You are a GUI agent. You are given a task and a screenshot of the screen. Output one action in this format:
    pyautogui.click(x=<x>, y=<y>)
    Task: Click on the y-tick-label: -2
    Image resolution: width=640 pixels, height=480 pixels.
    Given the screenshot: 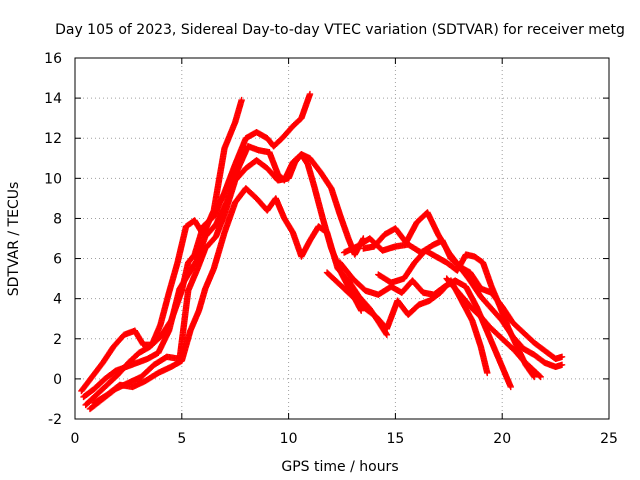 What is the action you would take?
    pyautogui.click(x=55, y=420)
    